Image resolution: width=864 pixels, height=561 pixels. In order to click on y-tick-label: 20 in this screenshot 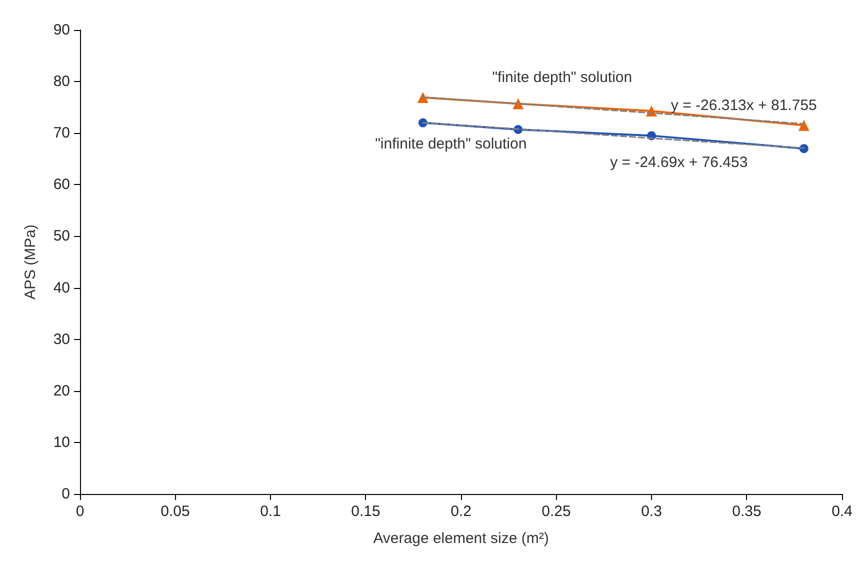, I will do `click(61, 391)`.